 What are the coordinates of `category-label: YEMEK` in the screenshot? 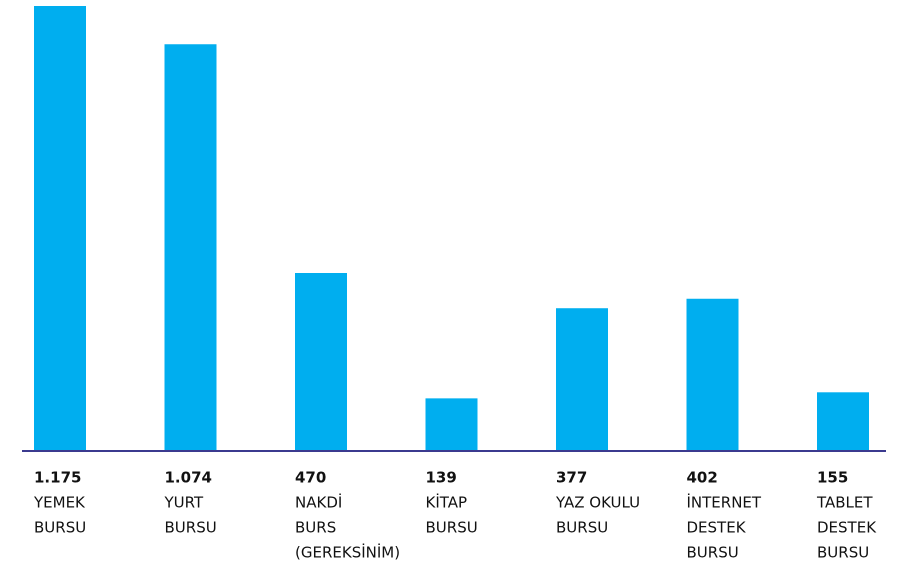 It's located at (59, 503).